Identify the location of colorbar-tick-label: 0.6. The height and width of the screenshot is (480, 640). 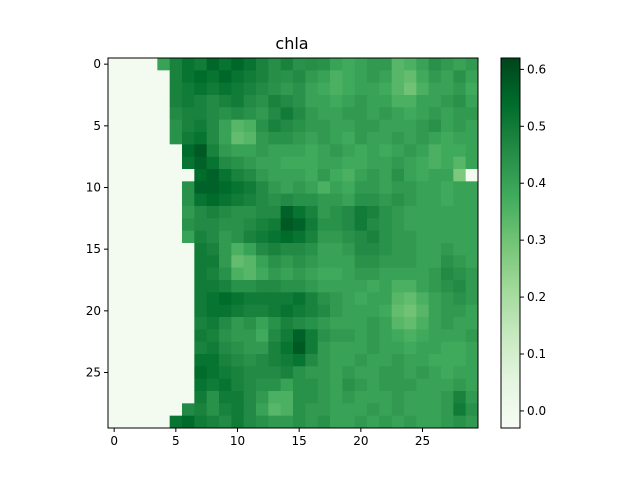
(536, 69).